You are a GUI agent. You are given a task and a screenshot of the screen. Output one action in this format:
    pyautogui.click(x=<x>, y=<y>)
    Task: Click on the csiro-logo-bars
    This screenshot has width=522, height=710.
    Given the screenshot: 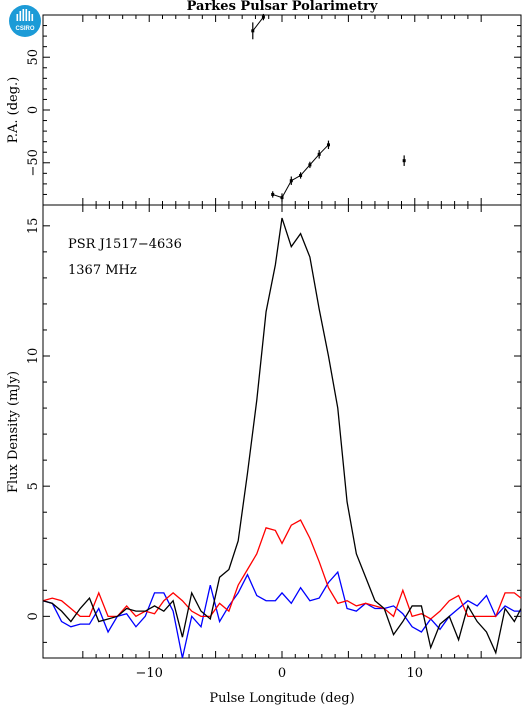 What is the action you would take?
    pyautogui.click(x=25, y=15)
    